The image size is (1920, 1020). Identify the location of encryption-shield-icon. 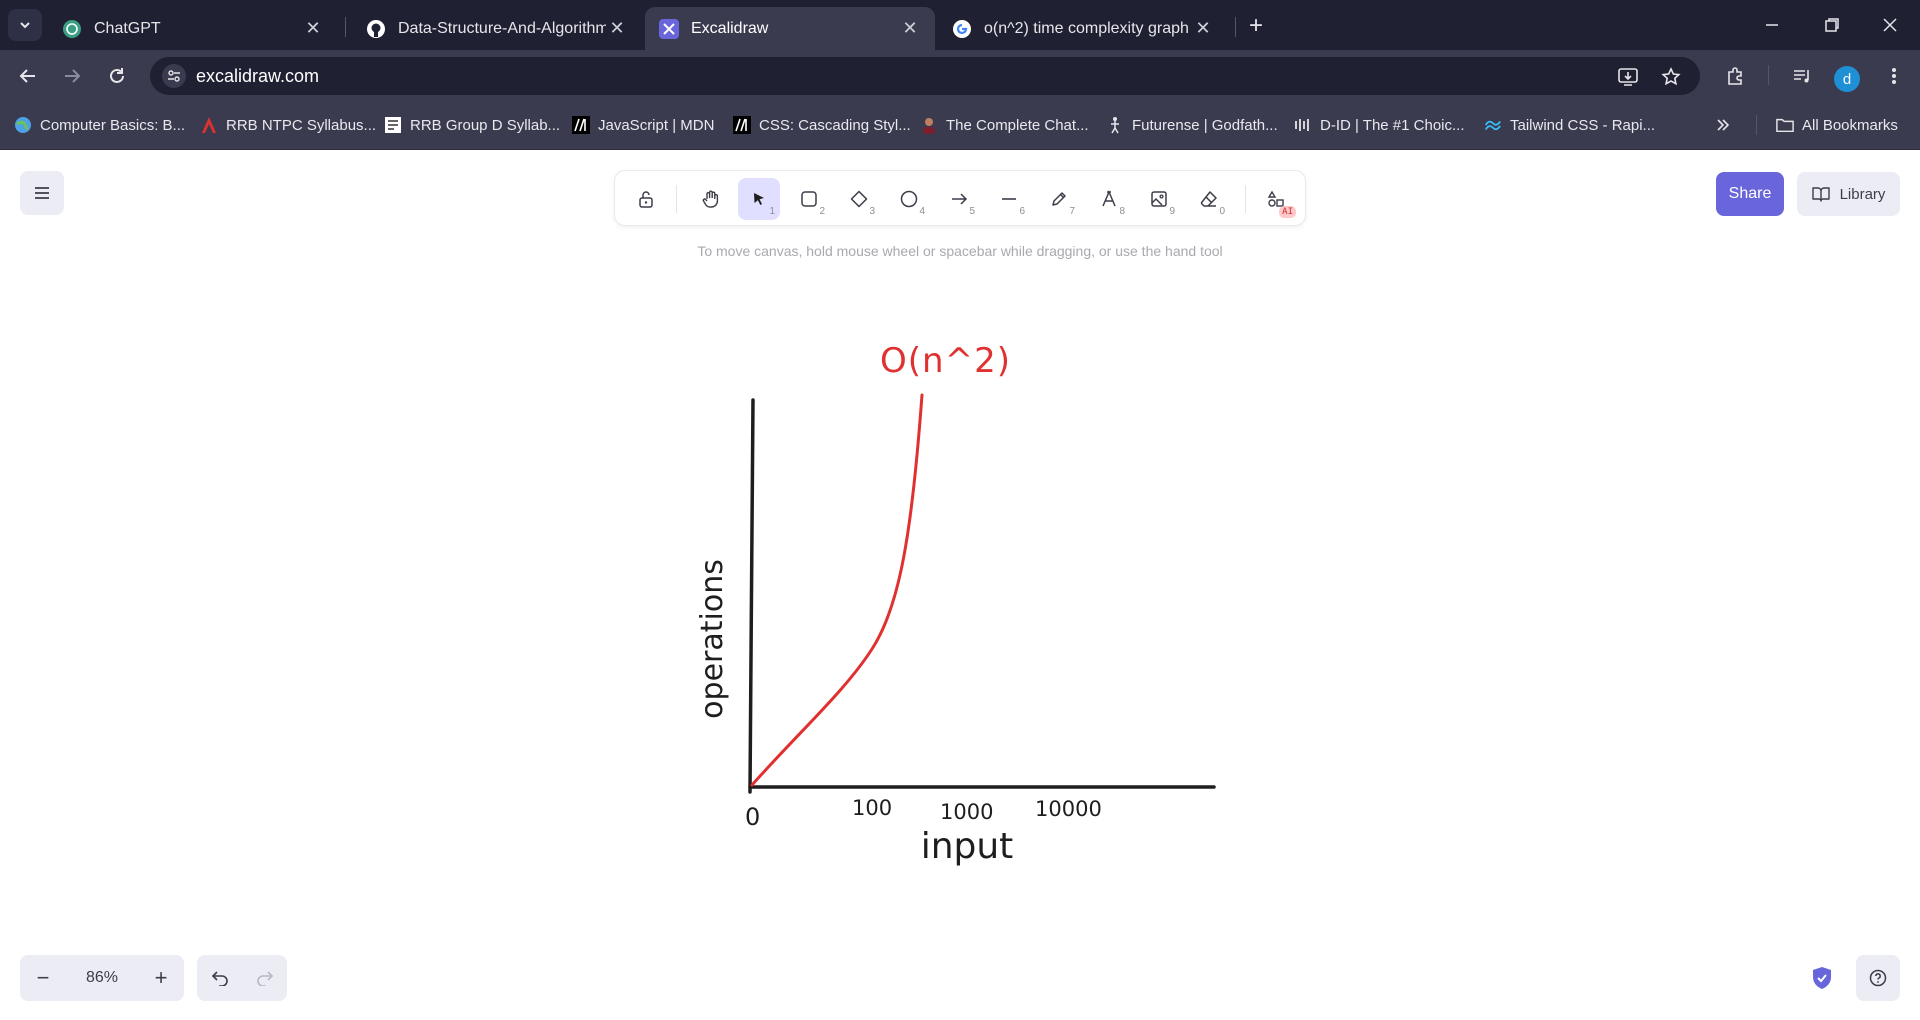
(1822, 978).